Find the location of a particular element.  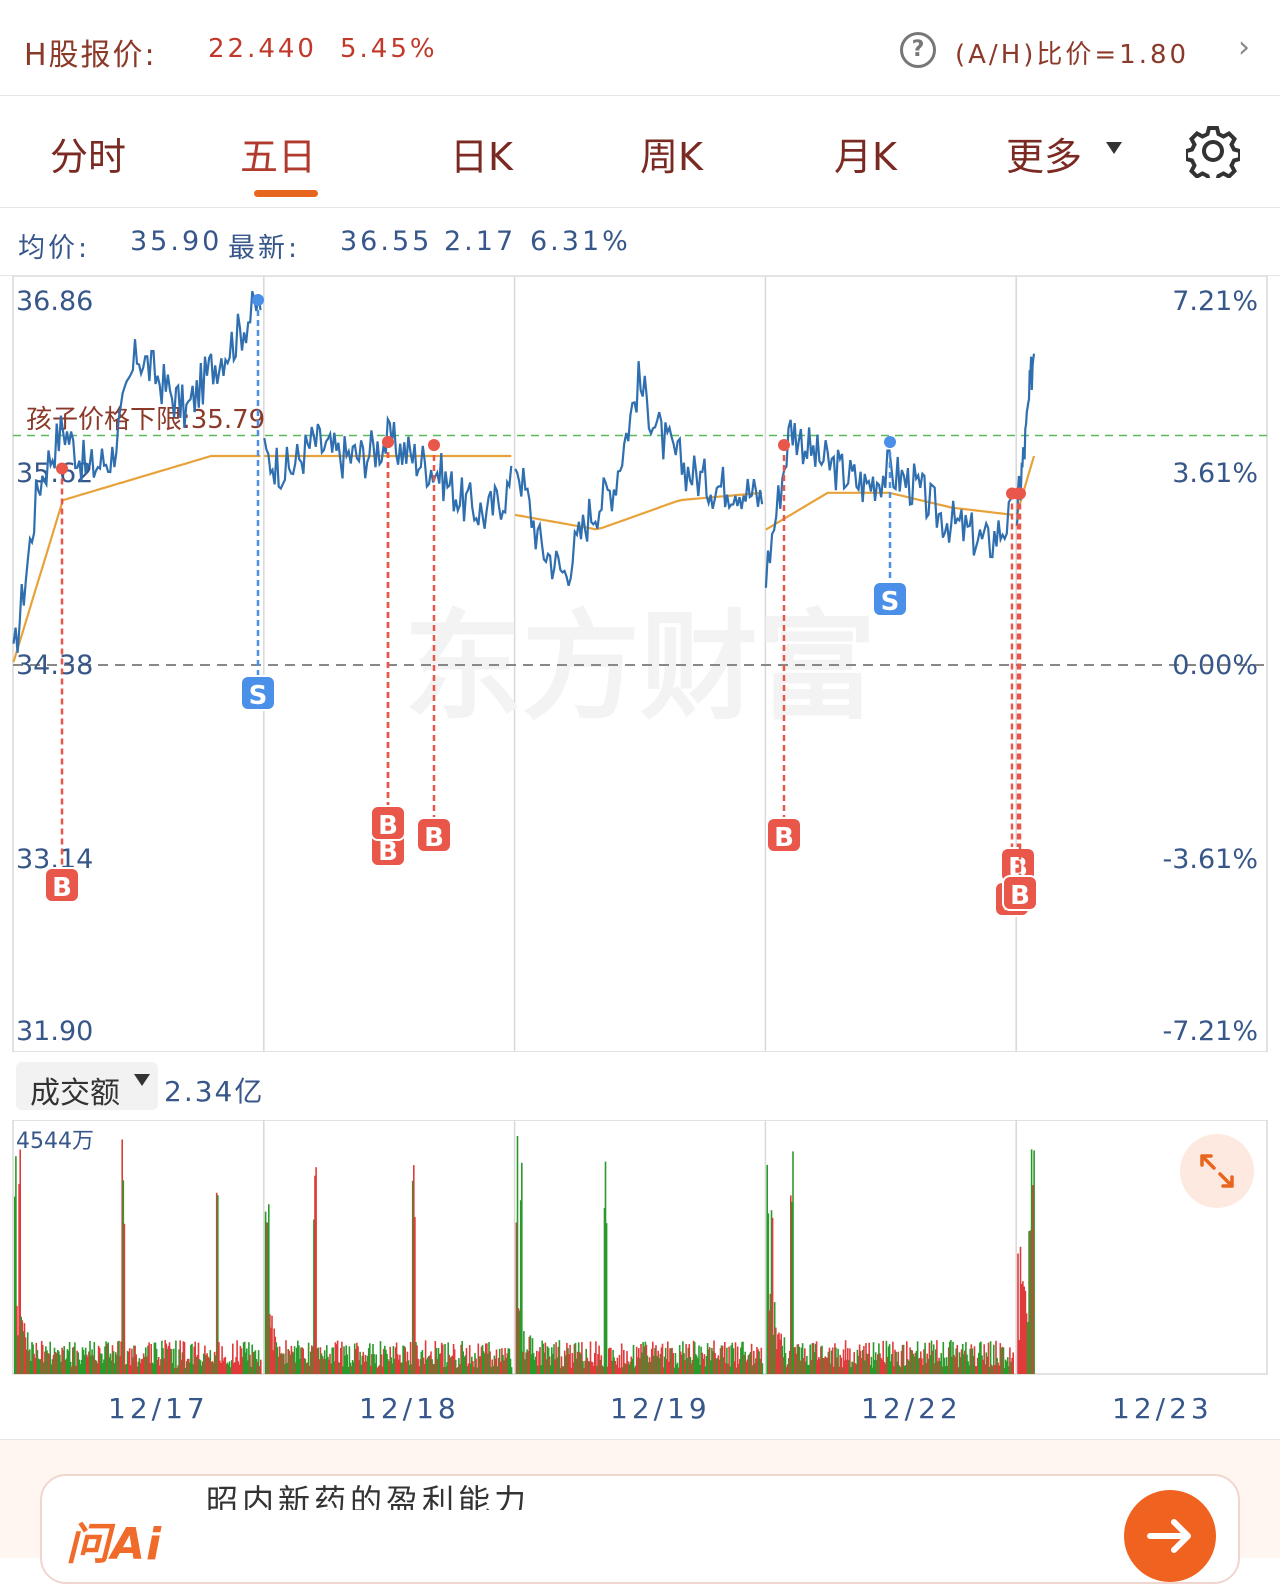

date-tick: 12/17 is located at coordinates (158, 1408).